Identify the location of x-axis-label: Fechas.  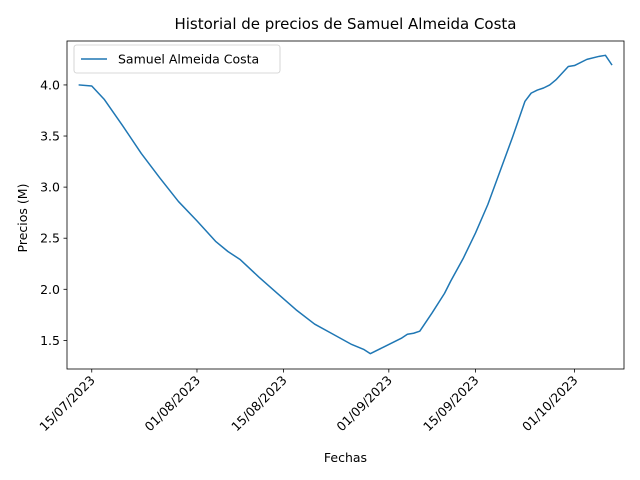
(345, 457).